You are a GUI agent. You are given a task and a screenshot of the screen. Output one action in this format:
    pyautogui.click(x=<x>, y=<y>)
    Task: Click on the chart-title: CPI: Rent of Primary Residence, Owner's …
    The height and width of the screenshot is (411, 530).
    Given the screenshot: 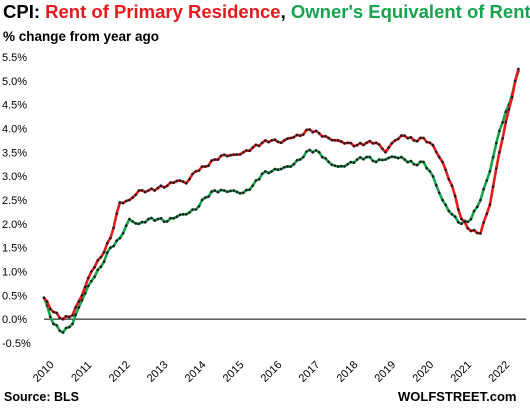 What is the action you would take?
    pyautogui.click(x=266, y=12)
    